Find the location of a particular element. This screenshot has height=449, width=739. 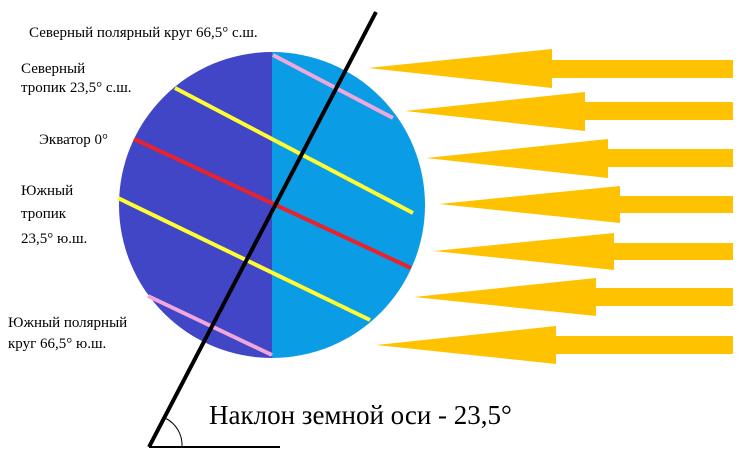

label-equator: Экватор 0° is located at coordinates (73, 140).